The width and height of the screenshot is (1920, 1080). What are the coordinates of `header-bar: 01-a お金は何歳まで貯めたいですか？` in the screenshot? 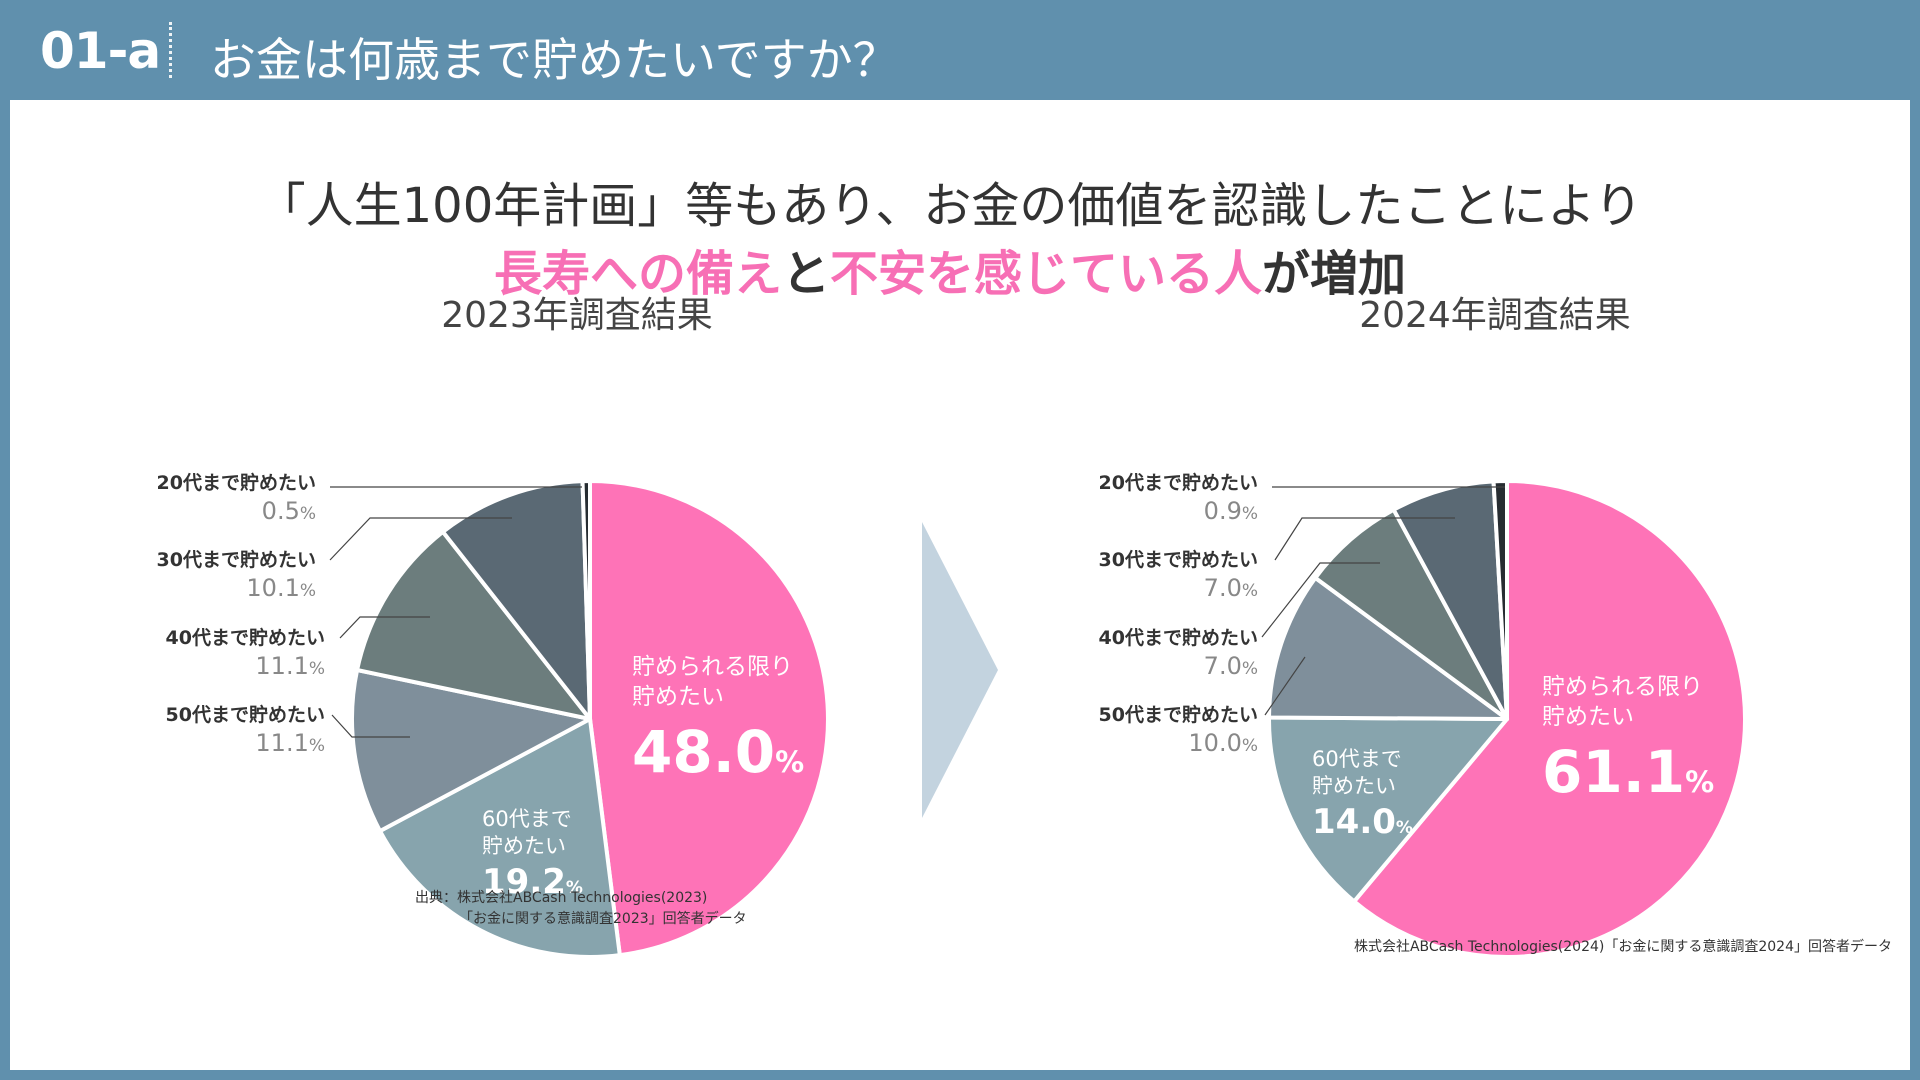 It's located at (960, 50).